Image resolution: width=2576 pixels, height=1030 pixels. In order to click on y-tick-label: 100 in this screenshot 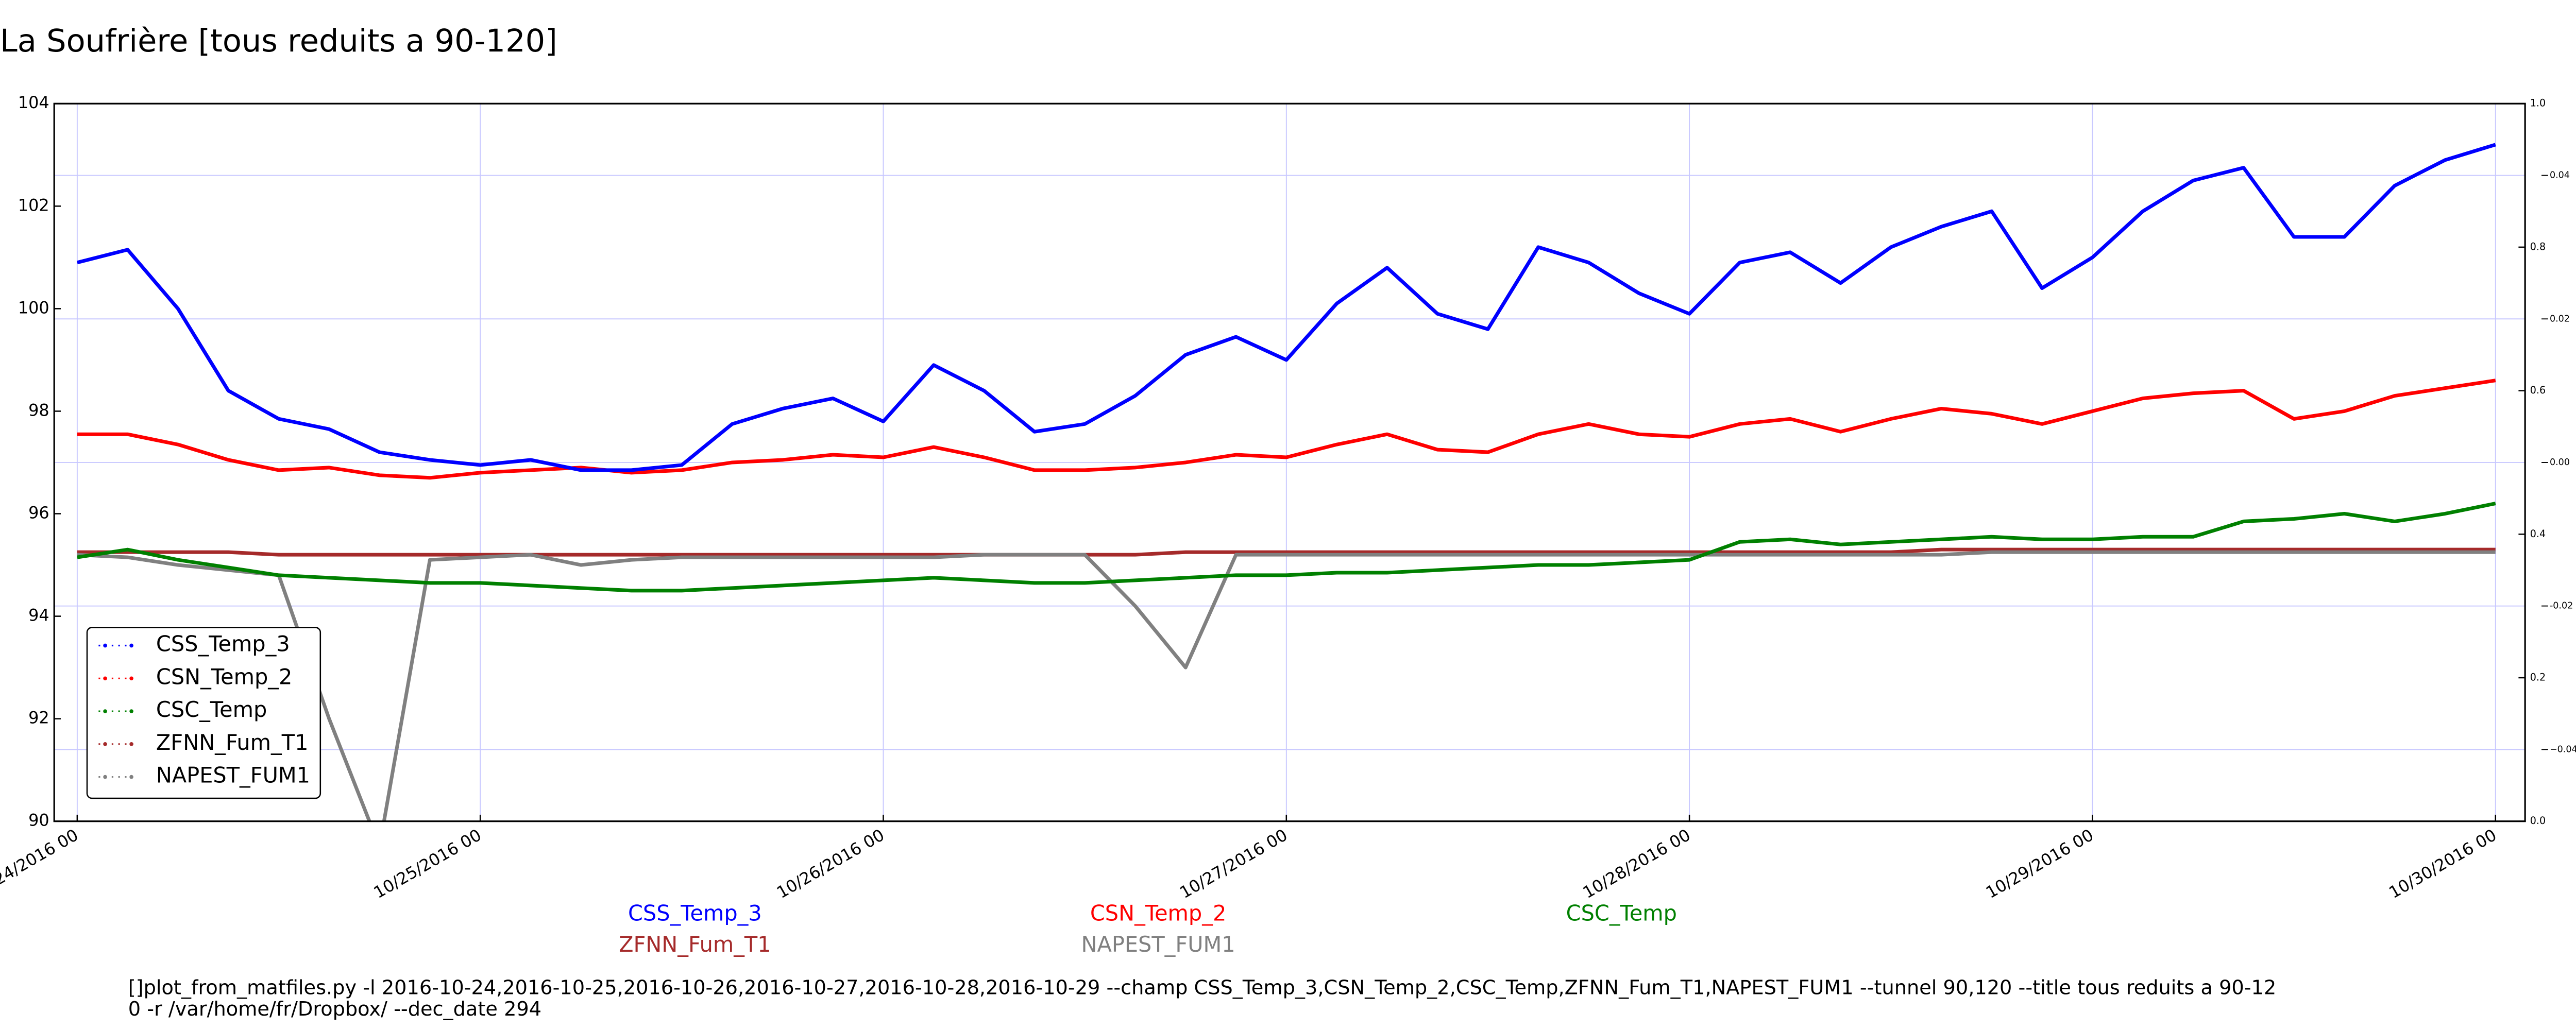, I will do `click(33, 307)`.